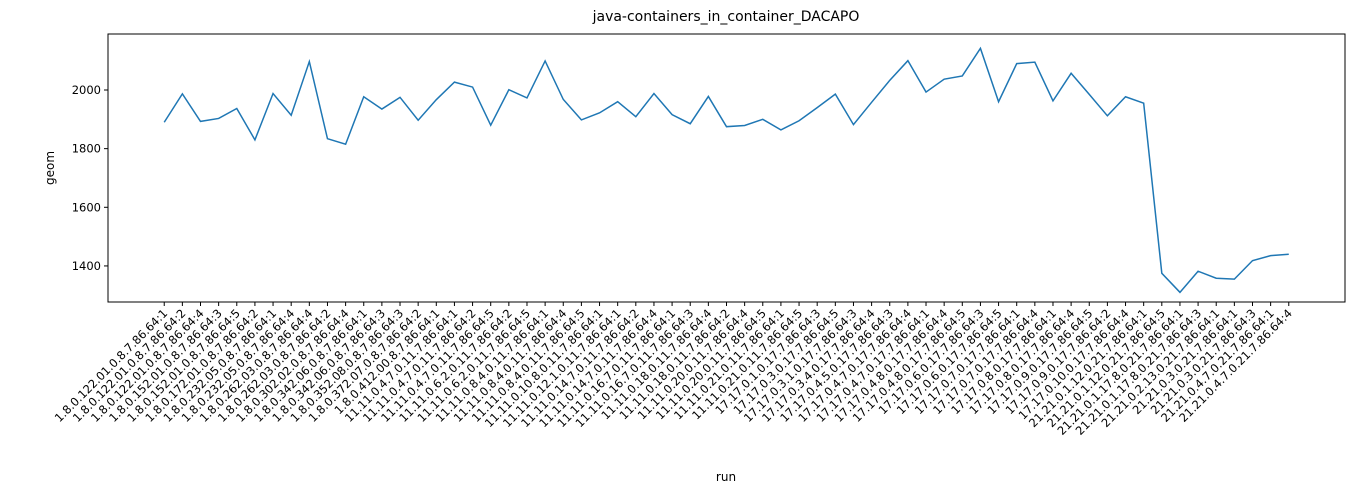 Image resolution: width=1360 pixels, height=500 pixels. What do you see at coordinates (726, 477) in the screenshot?
I see `x-axis-label: run` at bounding box center [726, 477].